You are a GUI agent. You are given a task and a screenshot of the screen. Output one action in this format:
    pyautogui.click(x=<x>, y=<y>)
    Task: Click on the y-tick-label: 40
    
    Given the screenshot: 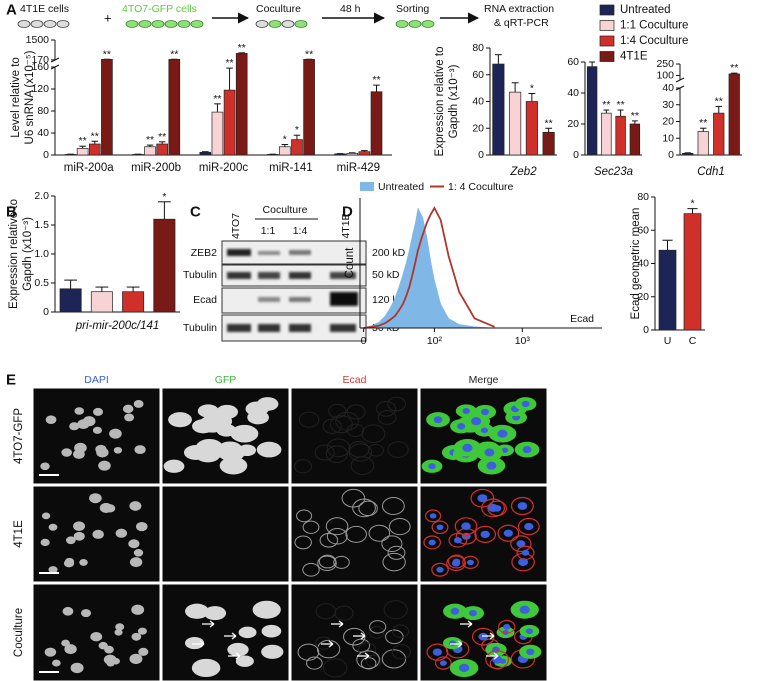 What is the action you would take?
    pyautogui.click(x=668, y=88)
    